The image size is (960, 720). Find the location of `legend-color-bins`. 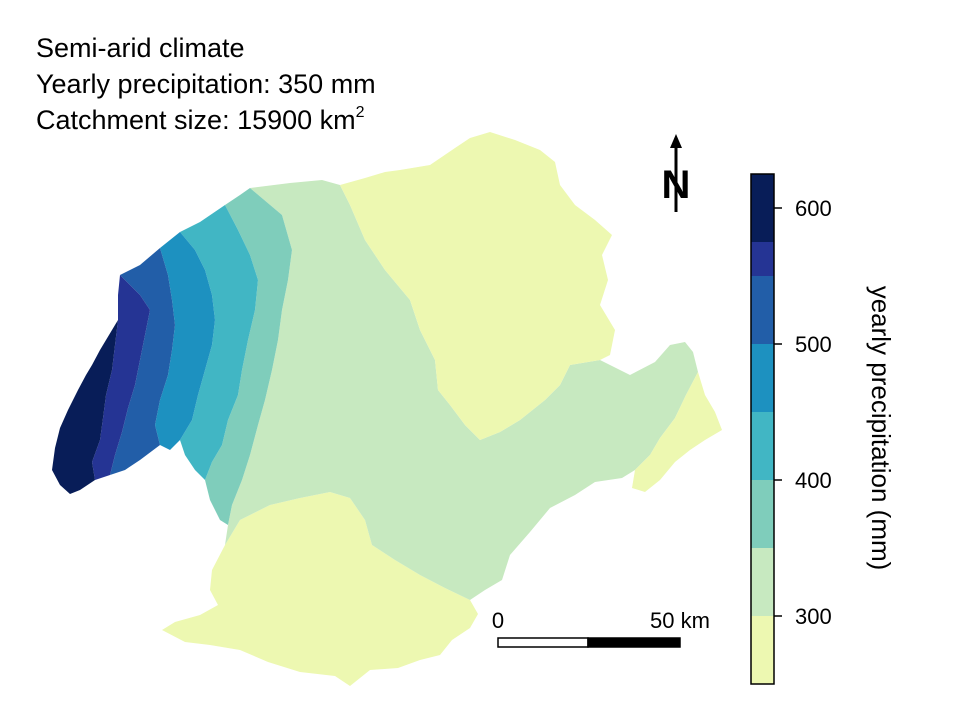

legend-color-bins is located at coordinates (762, 429).